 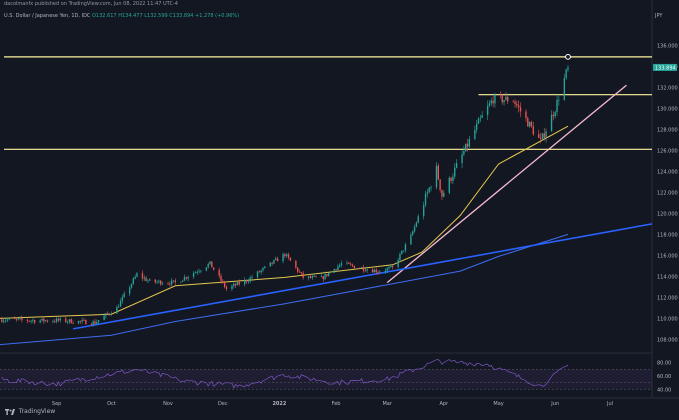 I want to click on x-tick-label: Nov, so click(x=168, y=404).